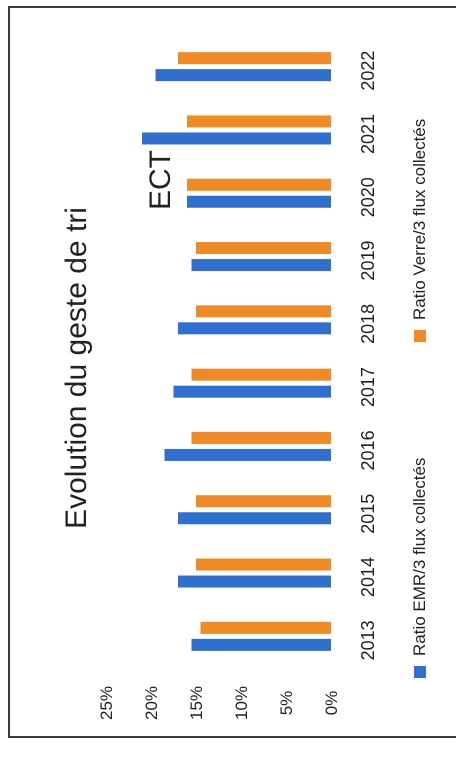 This screenshot has height=759, width=456. I want to click on bar-emr-2020, so click(259, 201).